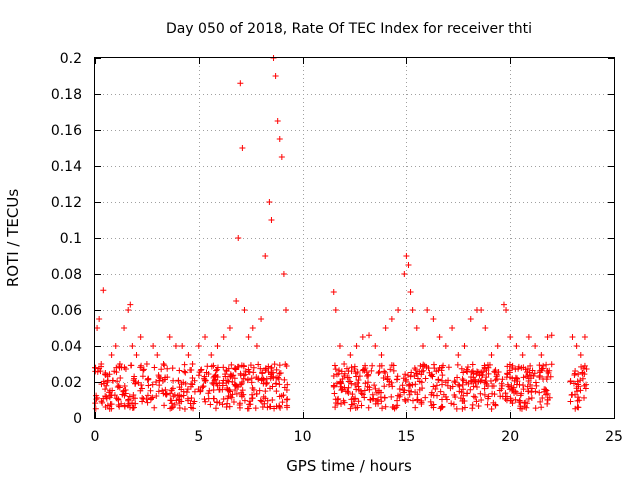 This screenshot has height=480, width=640. What do you see at coordinates (66, 203) in the screenshot?
I see `y-tick-label: 0.12` at bounding box center [66, 203].